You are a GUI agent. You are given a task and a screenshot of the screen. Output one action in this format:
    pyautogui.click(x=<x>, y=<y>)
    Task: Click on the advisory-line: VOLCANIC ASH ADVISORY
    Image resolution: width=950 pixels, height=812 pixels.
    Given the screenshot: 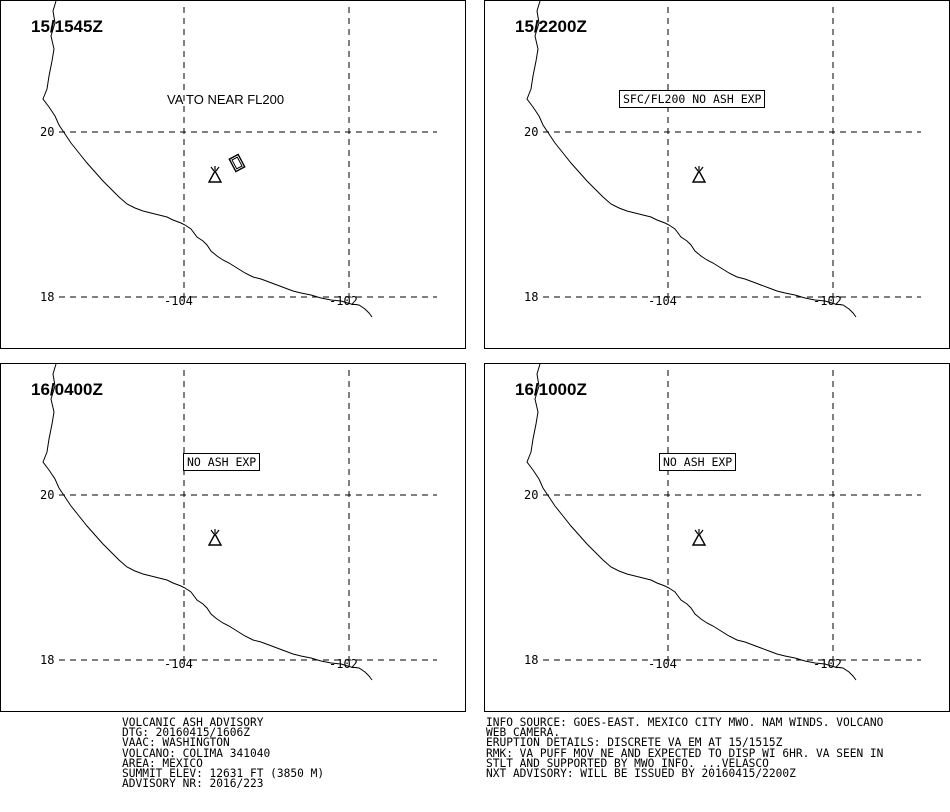 What is the action you would take?
    pyautogui.click(x=193, y=722)
    